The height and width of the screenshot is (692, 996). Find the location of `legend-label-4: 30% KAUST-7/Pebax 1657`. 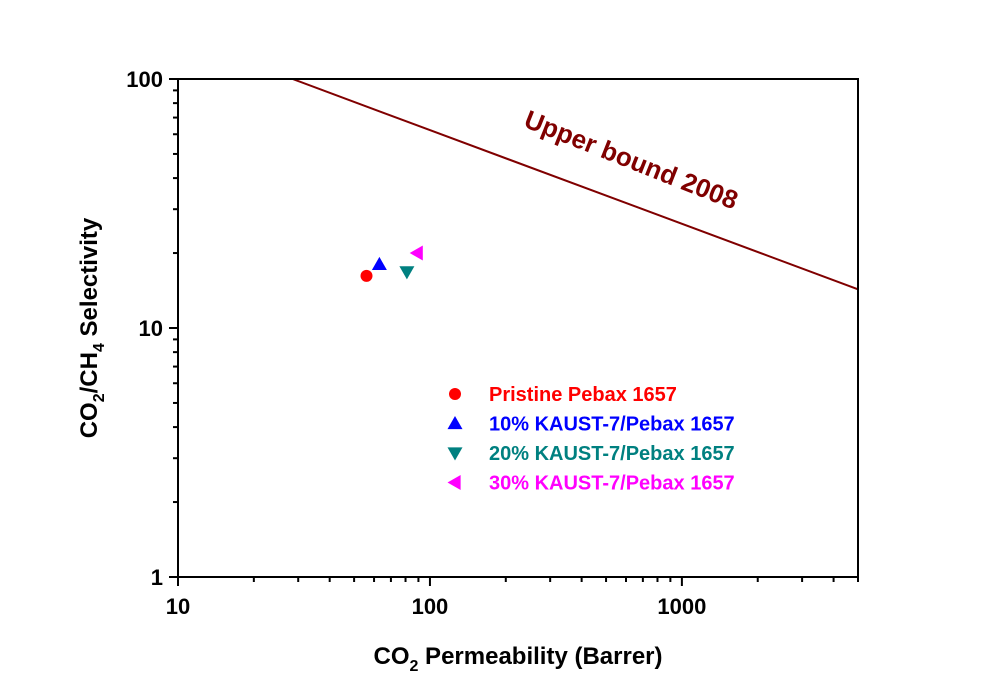

legend-label-4: 30% KAUST-7/Pebax 1657 is located at coordinates (612, 484).